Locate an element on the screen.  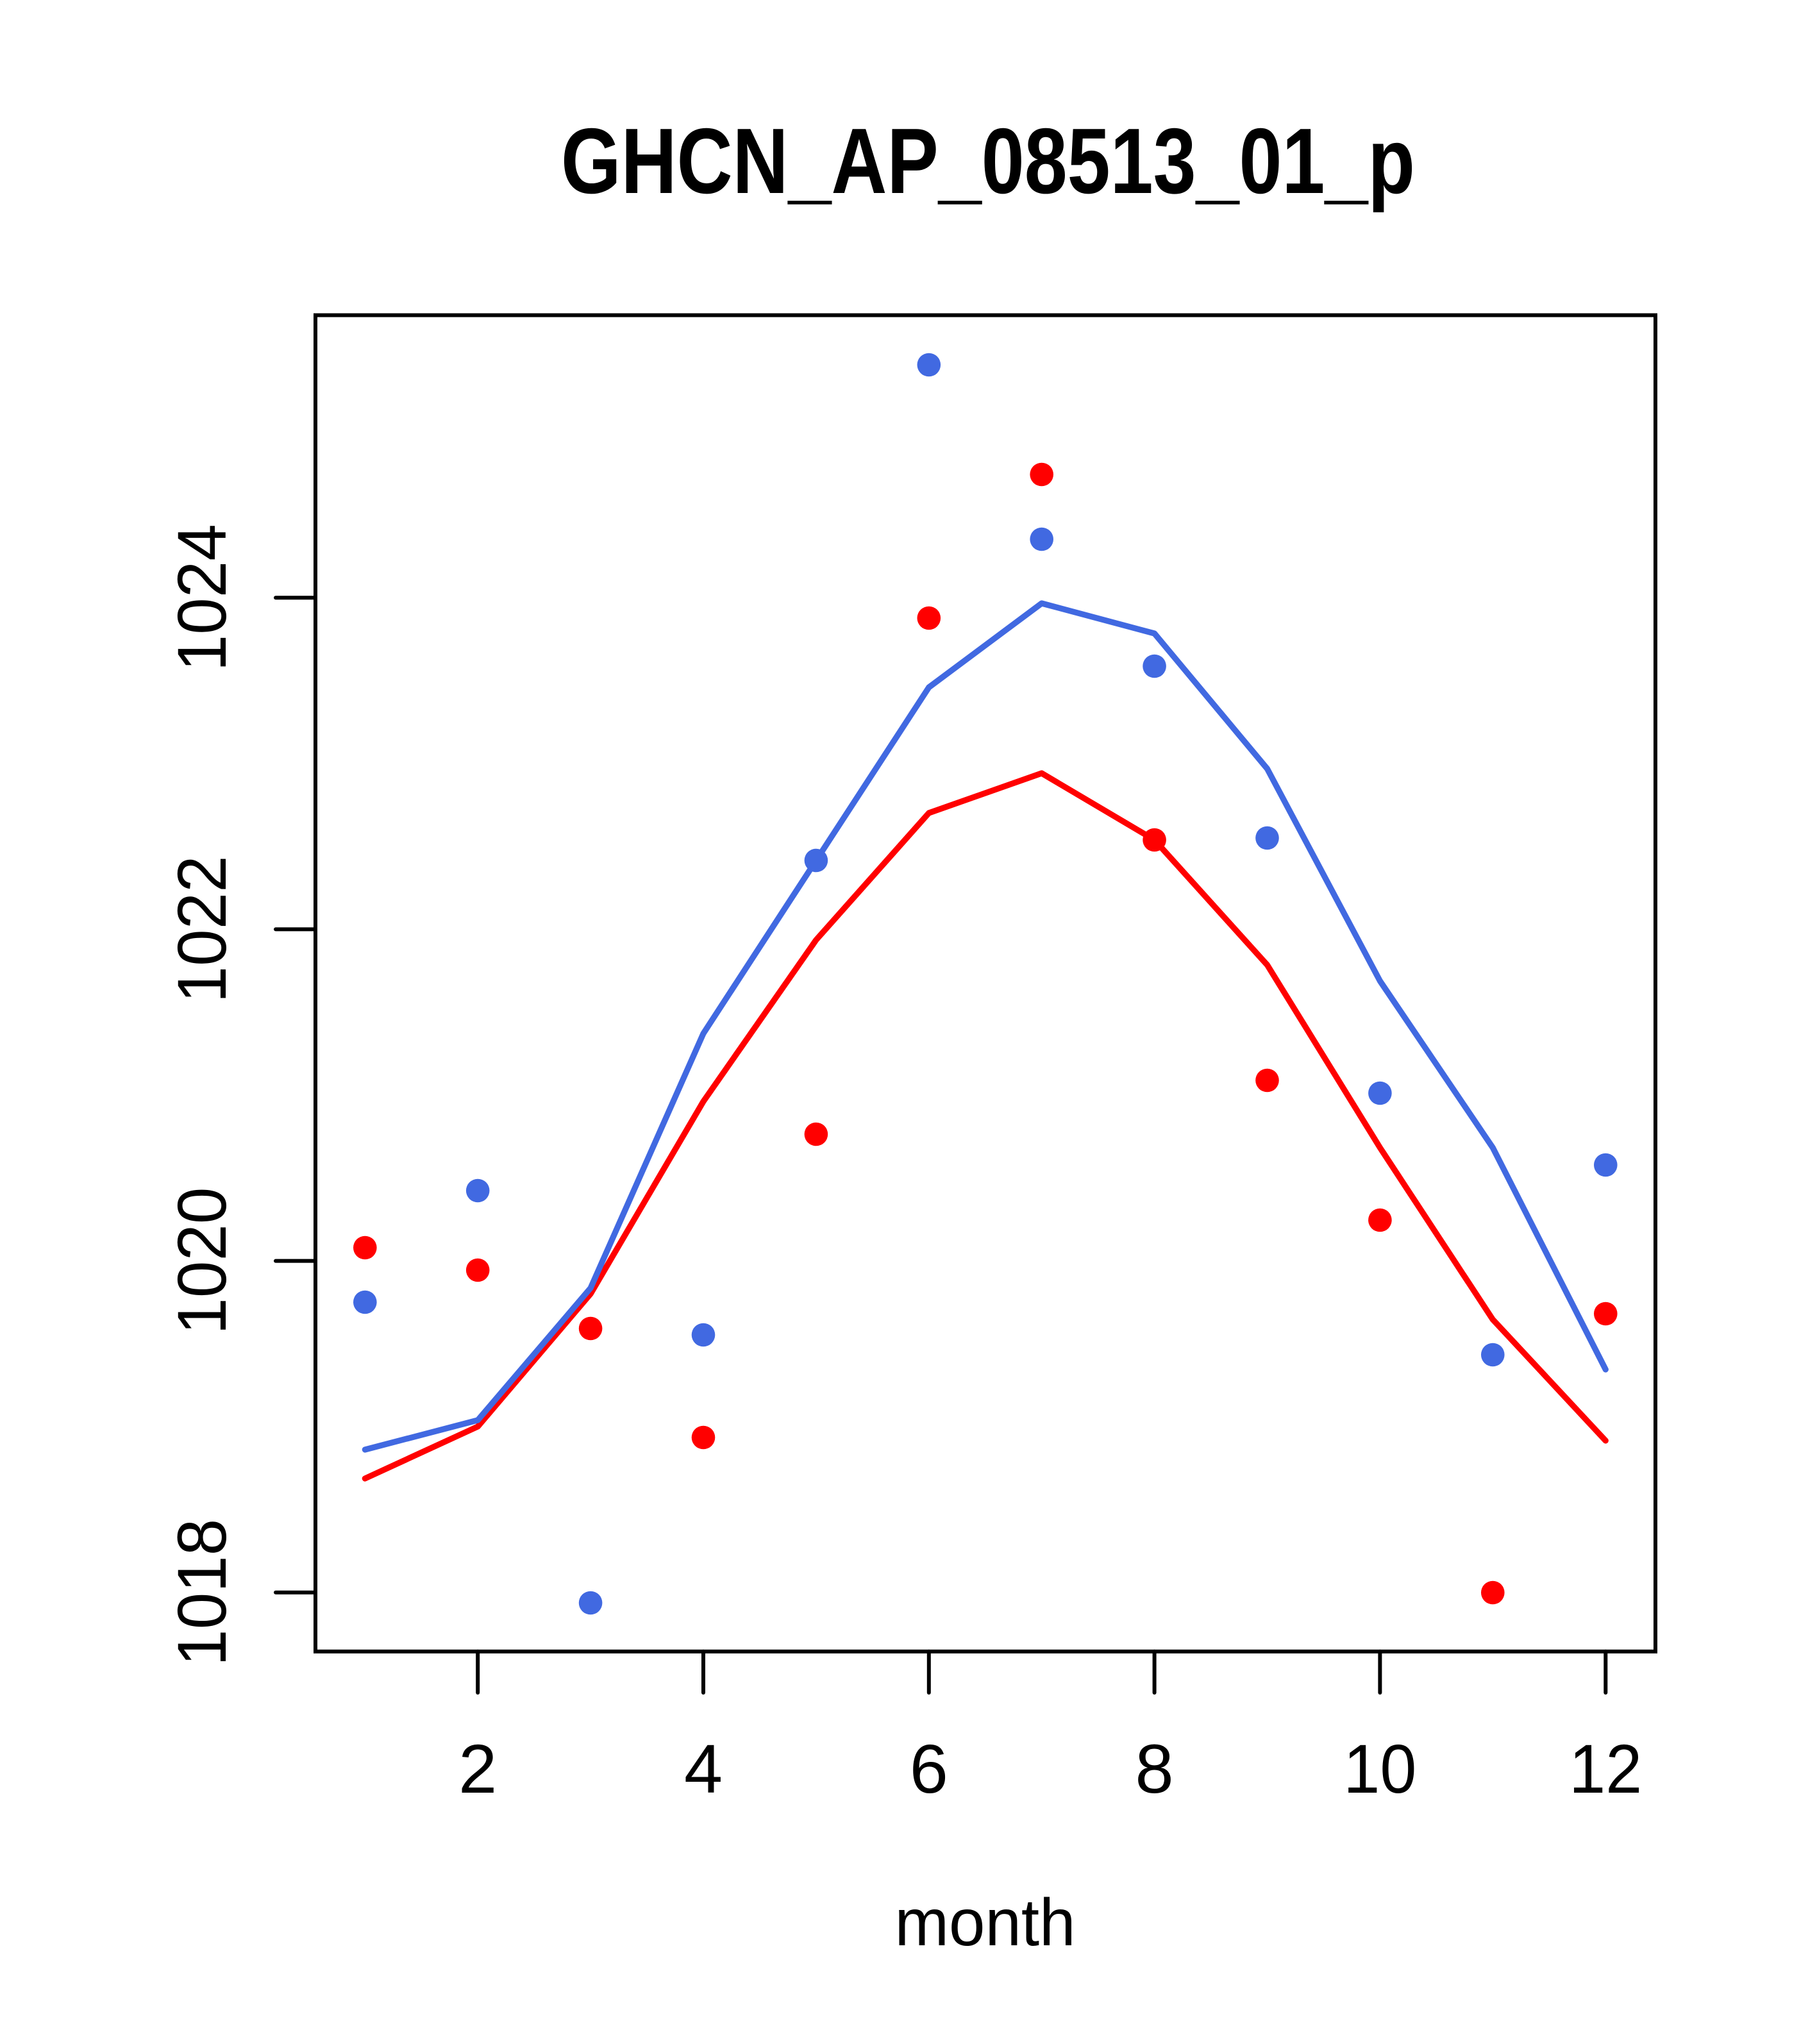
svg-text: 2 is located at coordinates (477, 1768).